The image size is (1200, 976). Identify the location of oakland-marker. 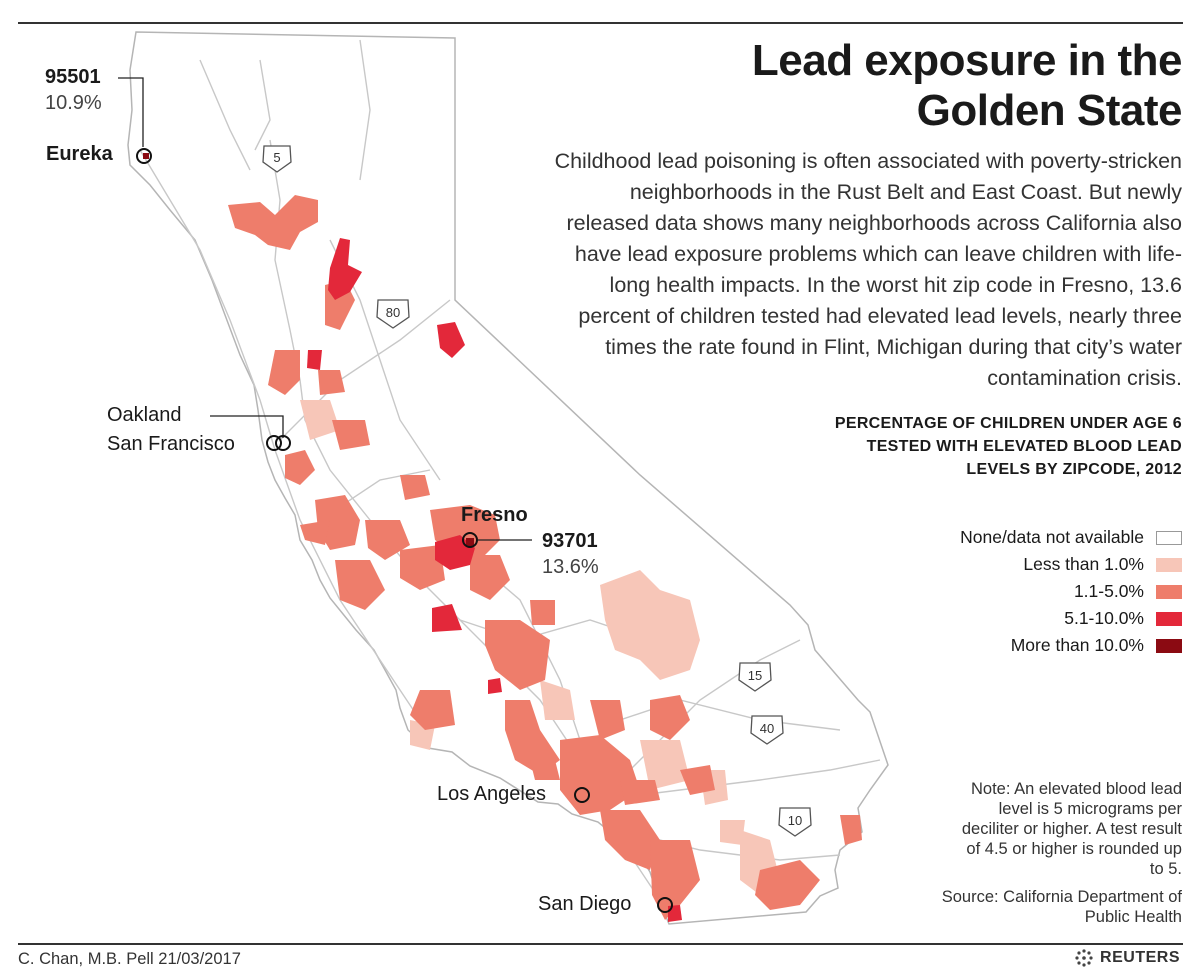
(283, 443).